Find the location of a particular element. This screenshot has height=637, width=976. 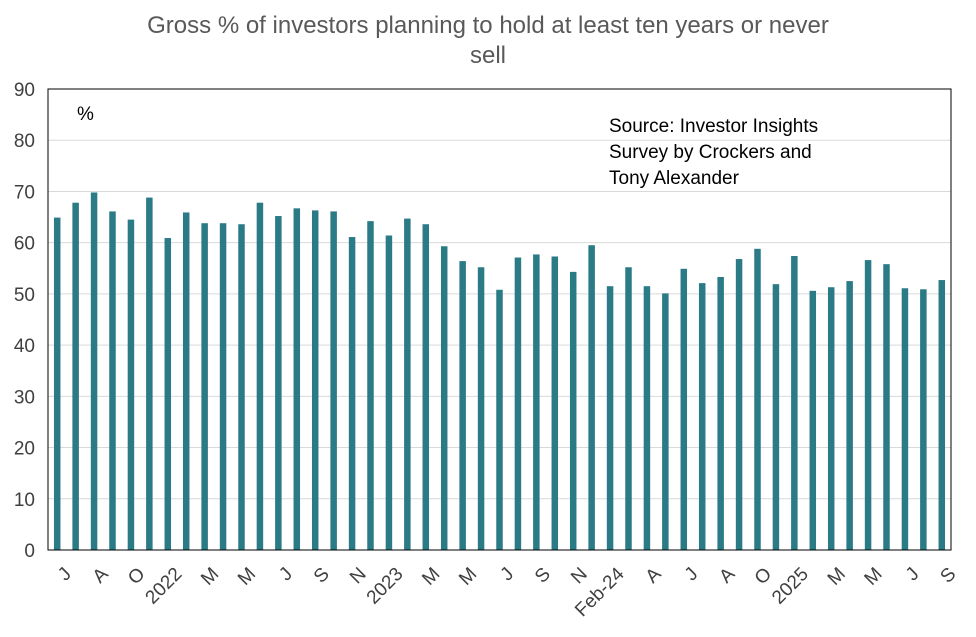

y-axis-ticks: 0 10 20 30 40 50 60 70 80 90 is located at coordinates (24, 321).